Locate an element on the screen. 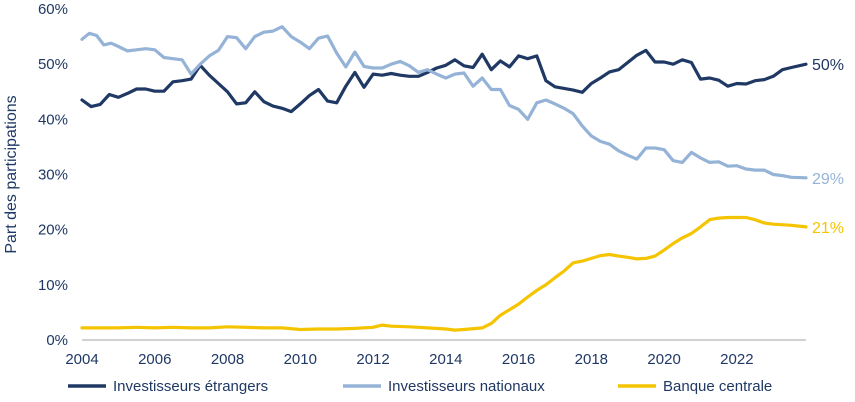  end-labels: 50% 29% 21% is located at coordinates (828, 147).